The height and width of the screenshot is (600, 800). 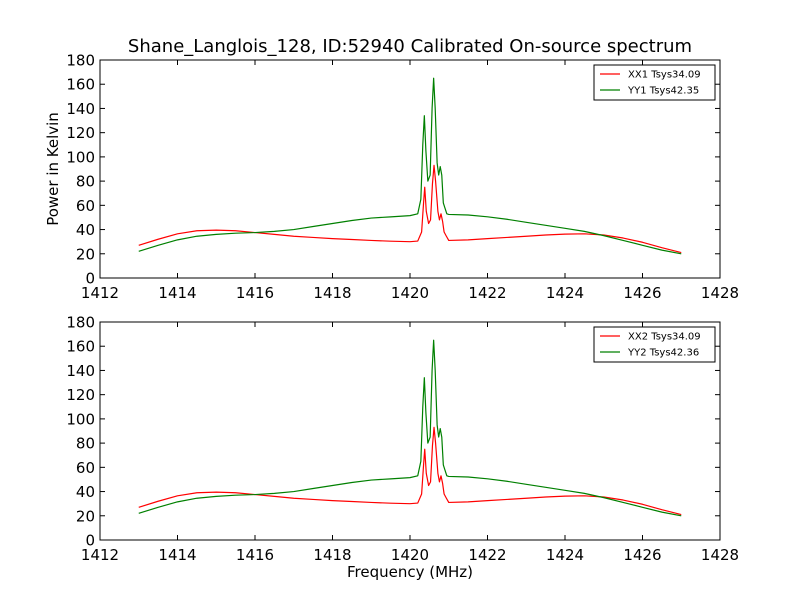 What do you see at coordinates (80, 347) in the screenshot?
I see `bottom-y-tick-label: 160` at bounding box center [80, 347].